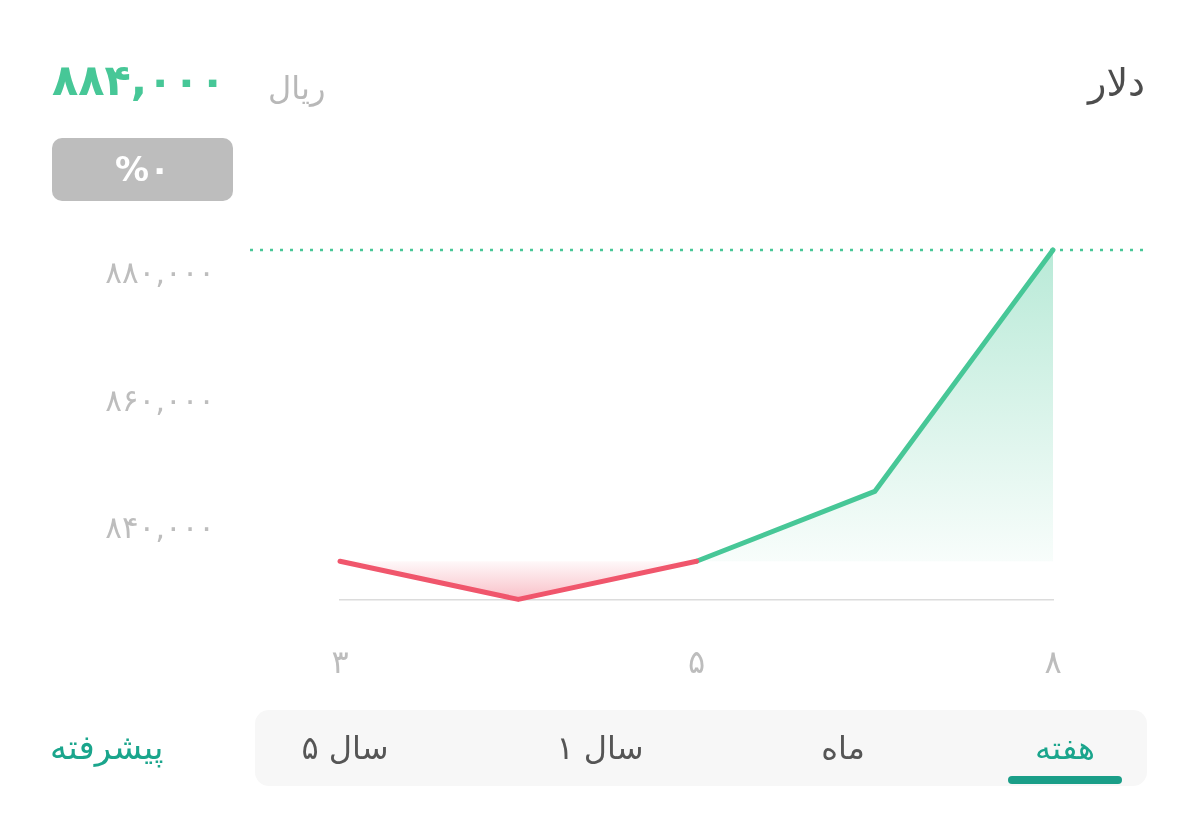 The width and height of the screenshot is (1199, 838). Describe the element at coordinates (1116, 83) in the screenshot. I see `chart-title: دلار` at that location.